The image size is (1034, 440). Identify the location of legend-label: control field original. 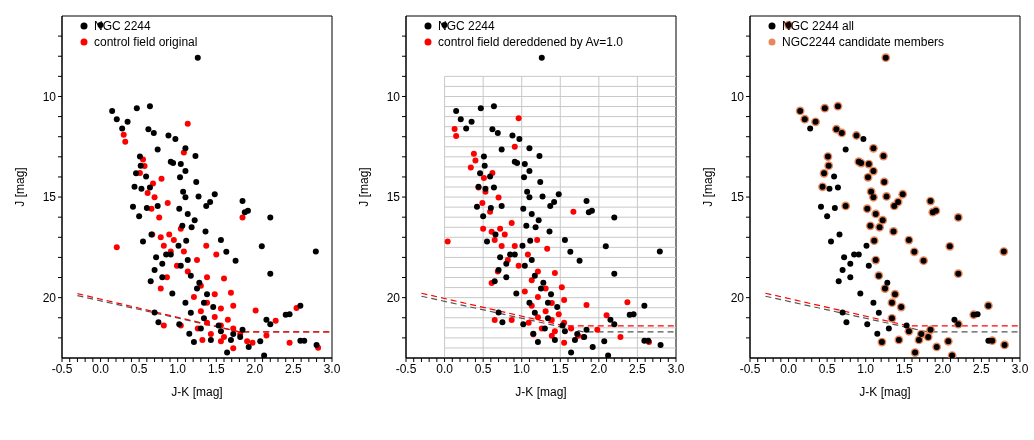
(146, 42).